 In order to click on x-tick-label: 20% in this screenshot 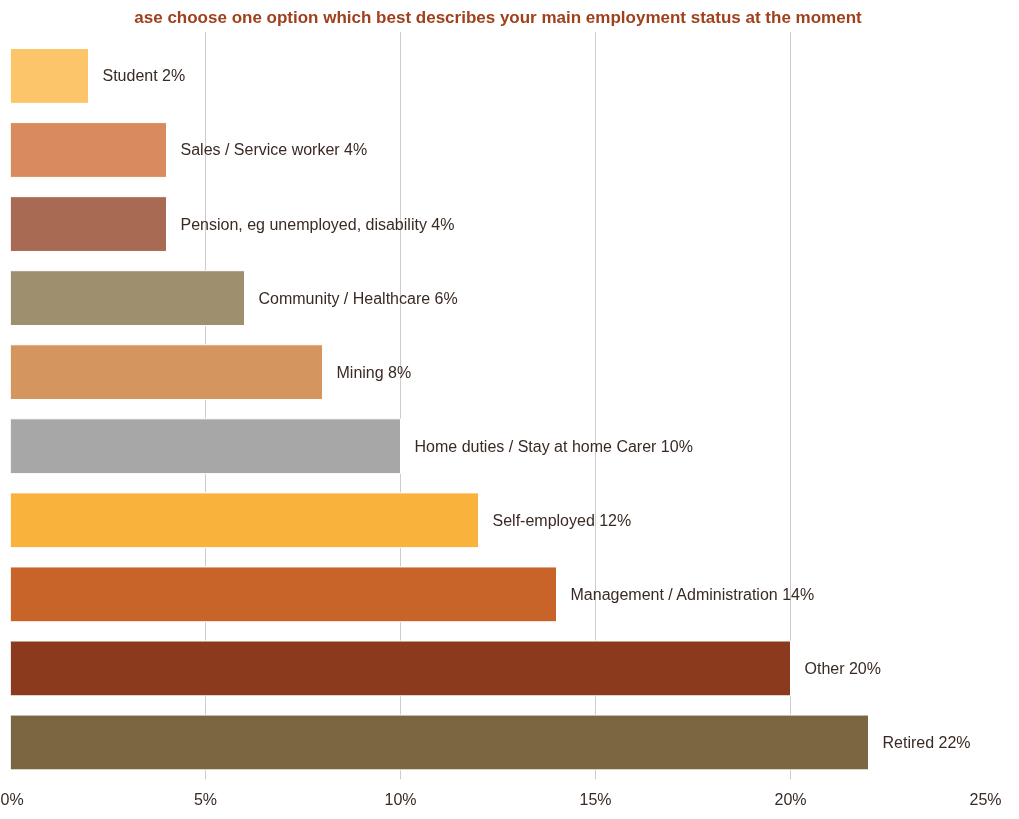, I will do `click(790, 799)`.